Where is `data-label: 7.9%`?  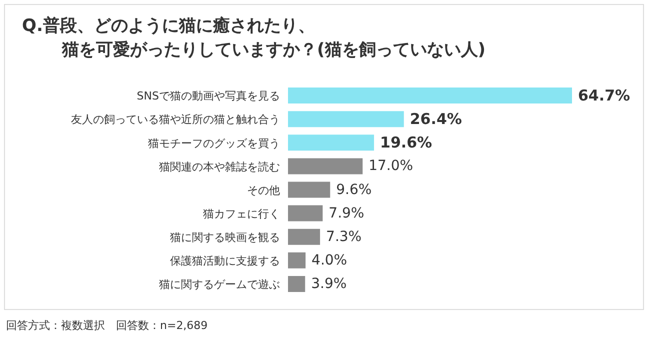 data-label: 7.9% is located at coordinates (346, 213).